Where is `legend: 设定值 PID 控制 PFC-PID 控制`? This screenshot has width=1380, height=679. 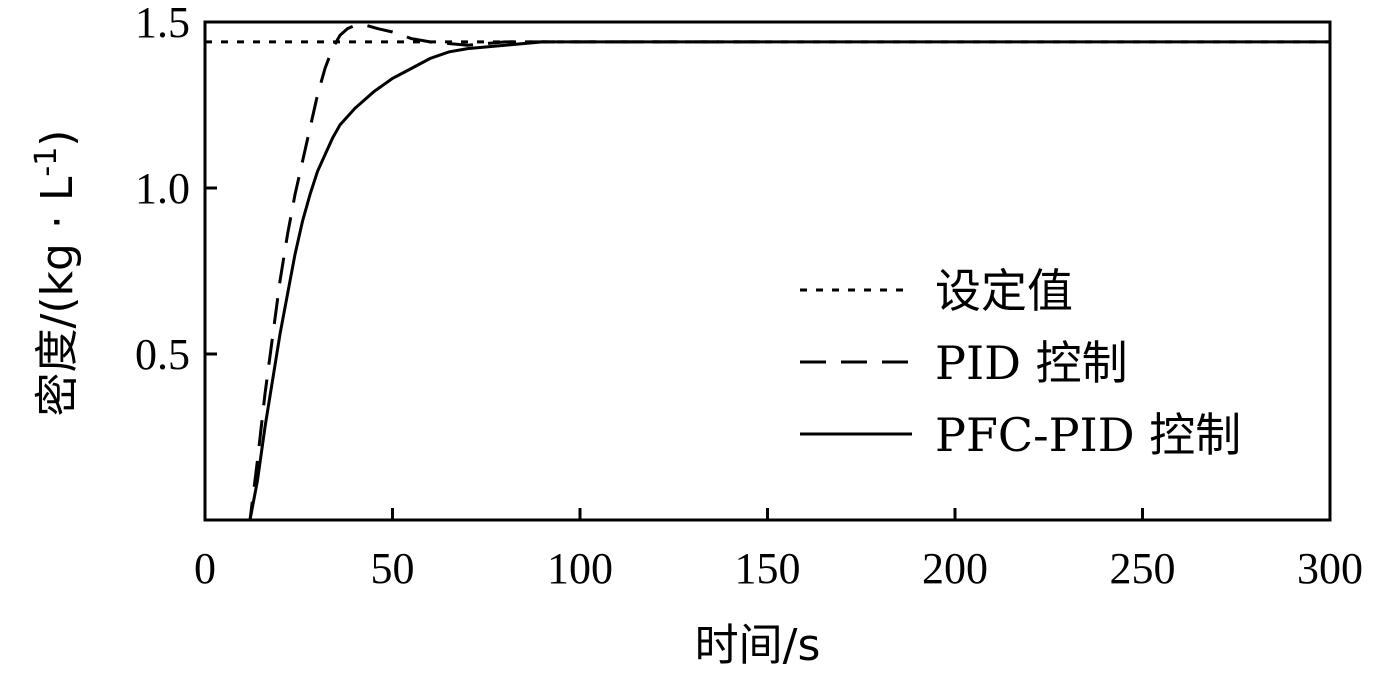 legend: 设定值 PID 控制 PFC-PID 控制 is located at coordinates (1020, 363).